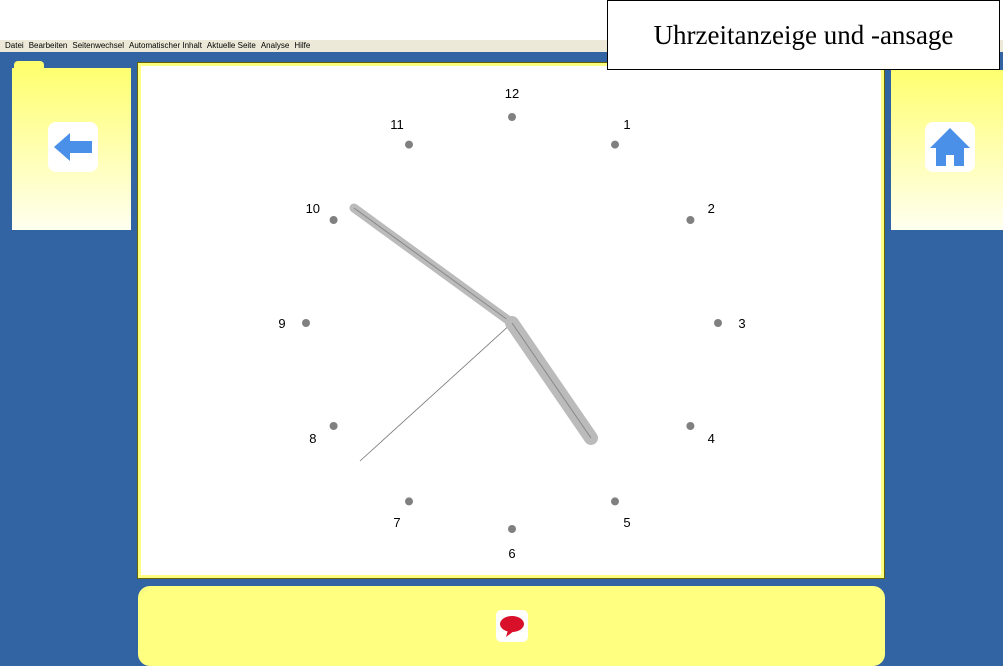 The width and height of the screenshot is (1003, 666). What do you see at coordinates (803, 35) in the screenshot?
I see `page-title: Uhrzeitanzeige und -ansage` at bounding box center [803, 35].